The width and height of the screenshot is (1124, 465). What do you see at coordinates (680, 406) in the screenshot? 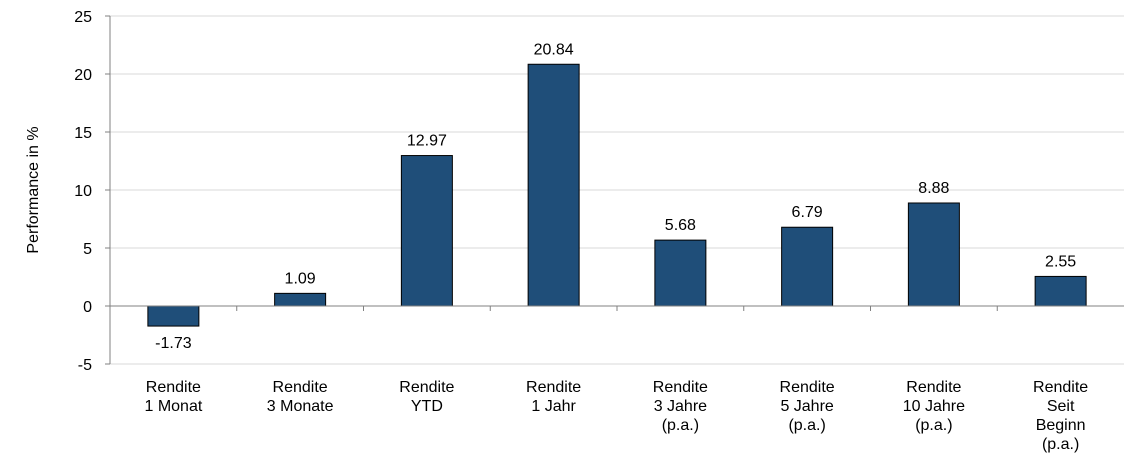
I see `category-label: Rendite 3 Jahre (p.a.)` at bounding box center [680, 406].